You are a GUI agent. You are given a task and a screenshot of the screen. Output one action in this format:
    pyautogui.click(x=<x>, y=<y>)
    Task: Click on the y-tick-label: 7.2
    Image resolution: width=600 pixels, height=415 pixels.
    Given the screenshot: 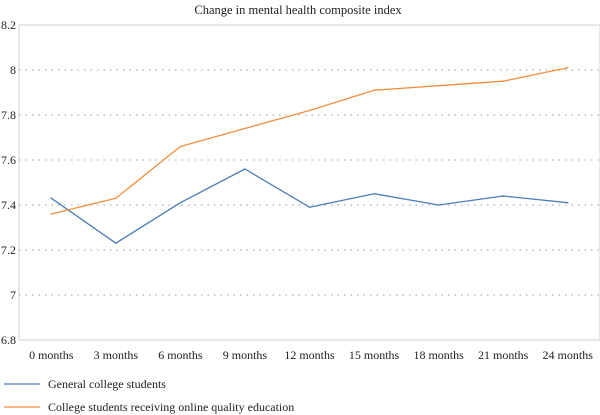 What is the action you would take?
    pyautogui.click(x=8, y=250)
    